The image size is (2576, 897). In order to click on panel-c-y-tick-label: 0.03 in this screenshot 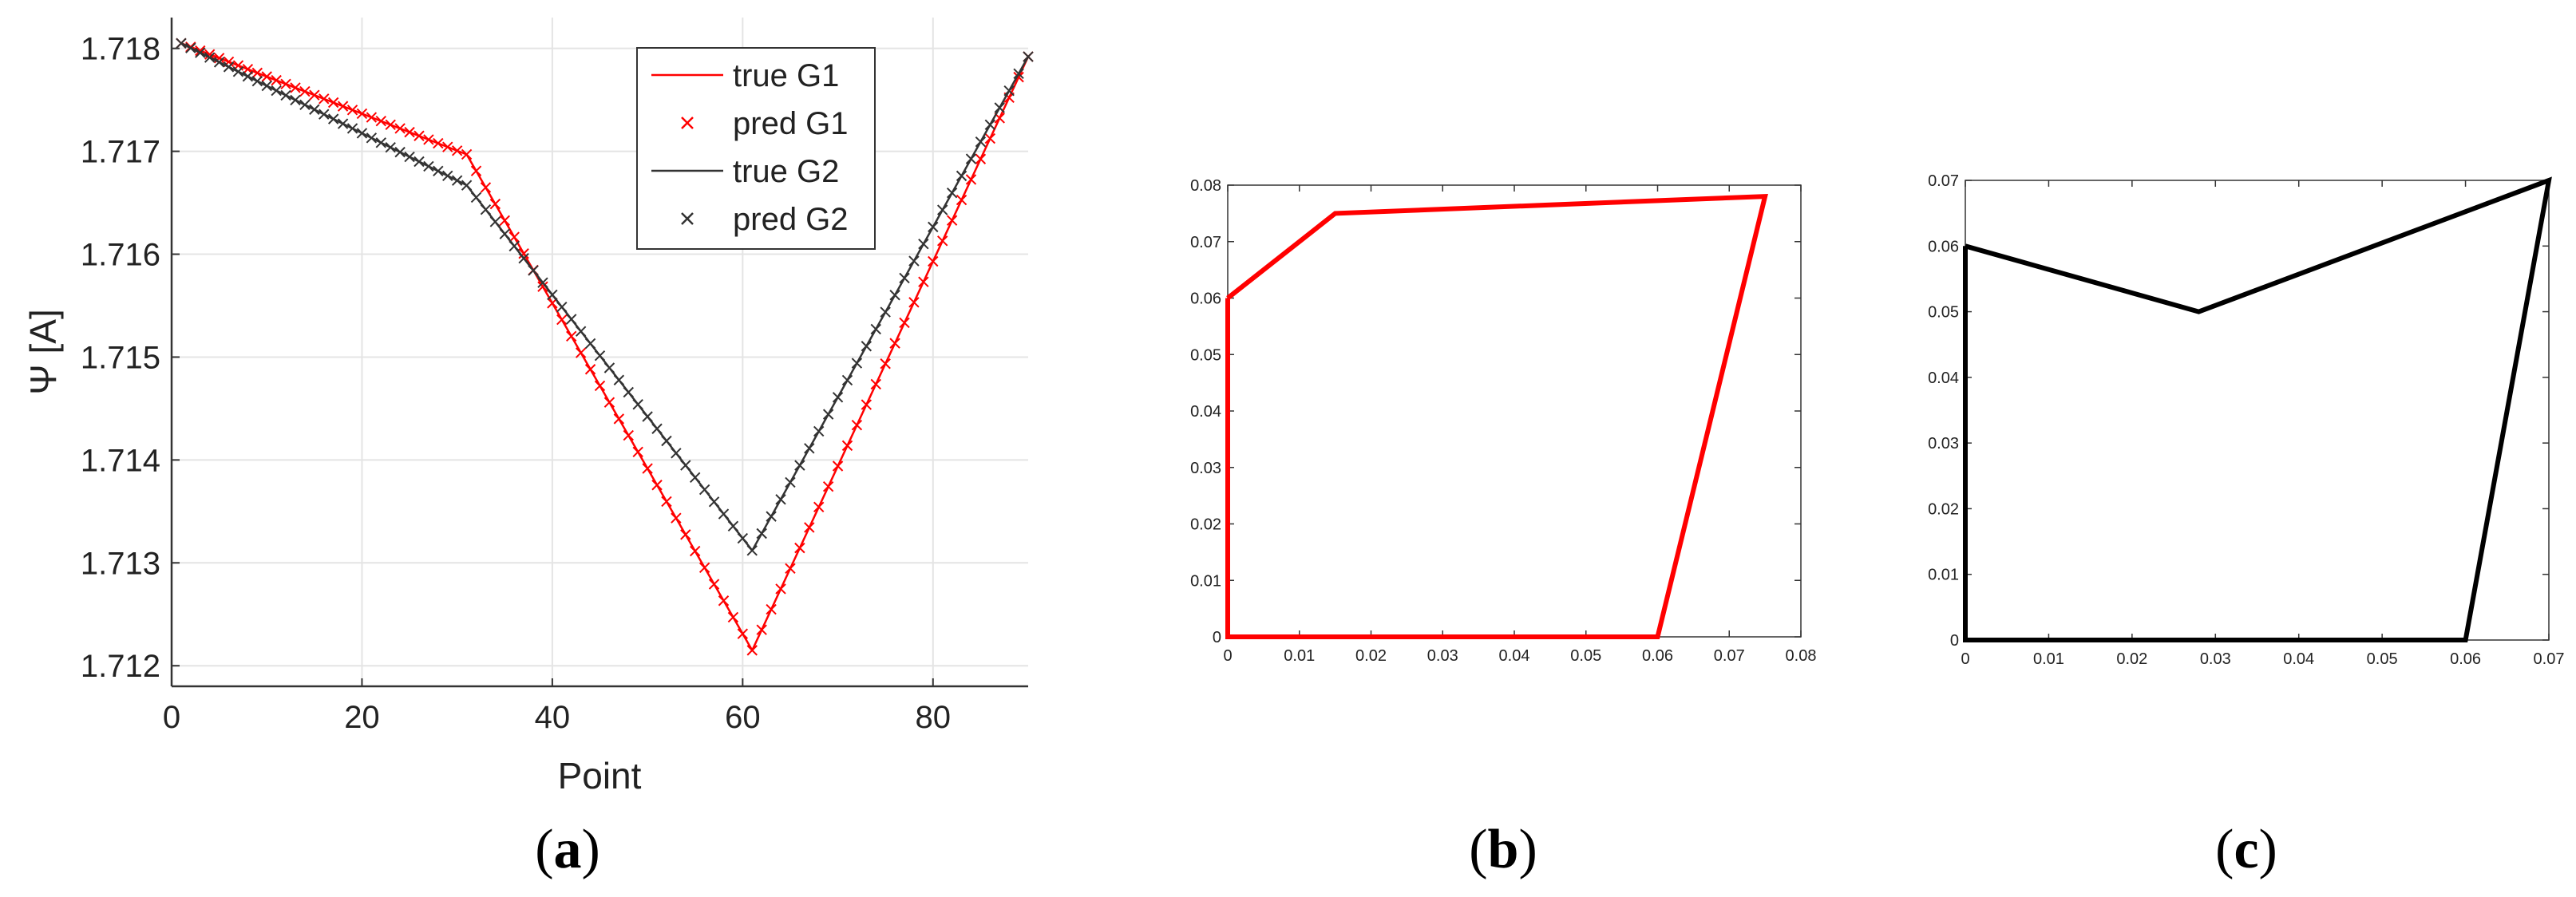, I will do `click(1943, 443)`.